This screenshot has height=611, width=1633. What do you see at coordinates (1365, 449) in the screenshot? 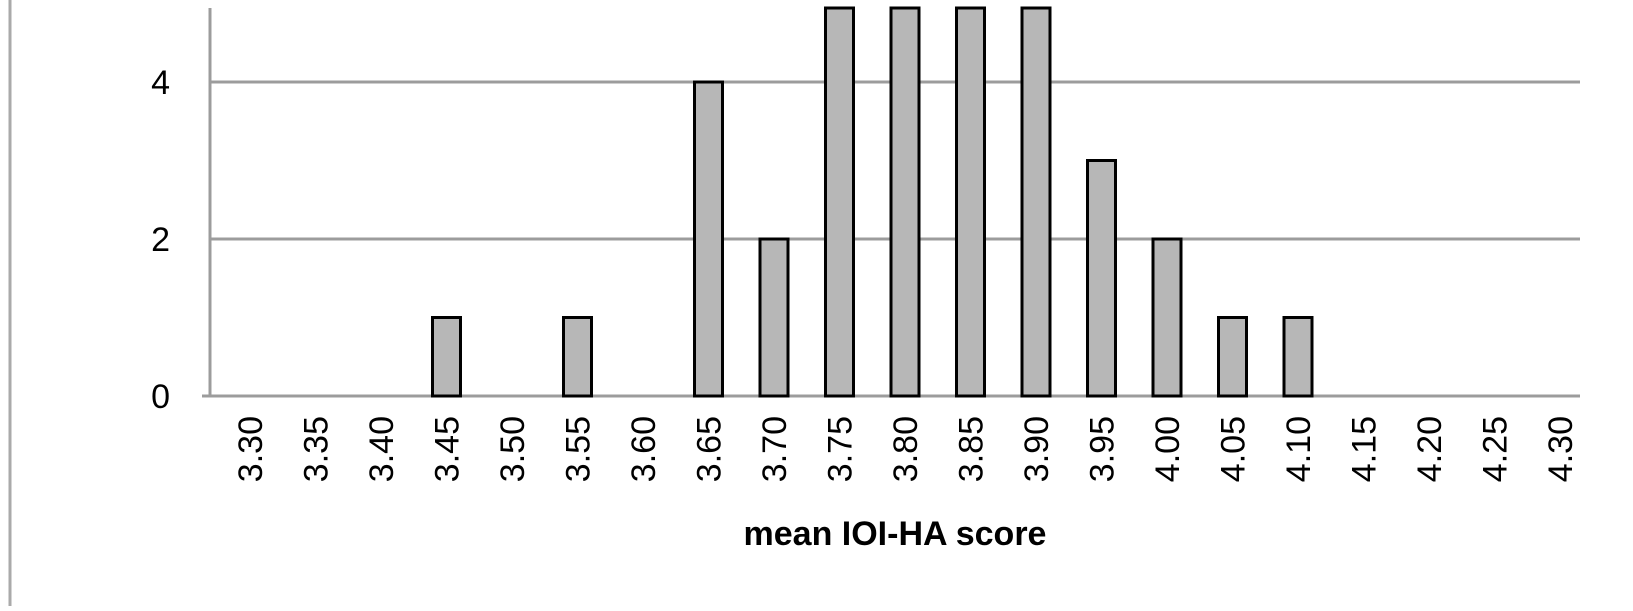
I see `x-tick-label: 4.15` at bounding box center [1365, 449].